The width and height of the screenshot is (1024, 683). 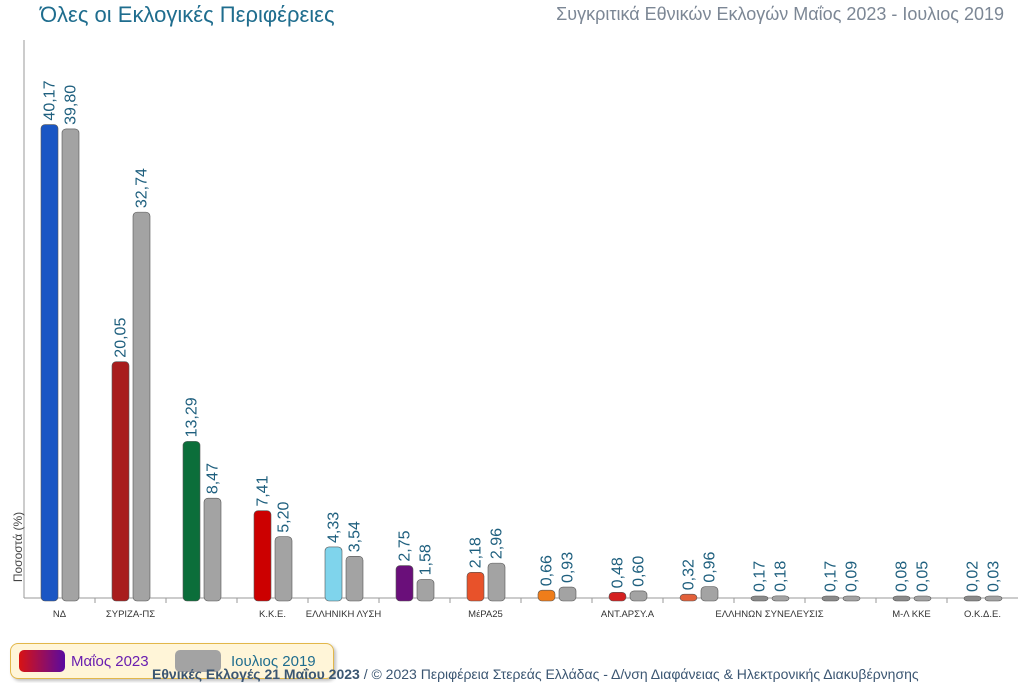 What do you see at coordinates (187, 14) in the screenshot?
I see `chart-title: Όλες οι Εκλογικές Περιφέρειες` at bounding box center [187, 14].